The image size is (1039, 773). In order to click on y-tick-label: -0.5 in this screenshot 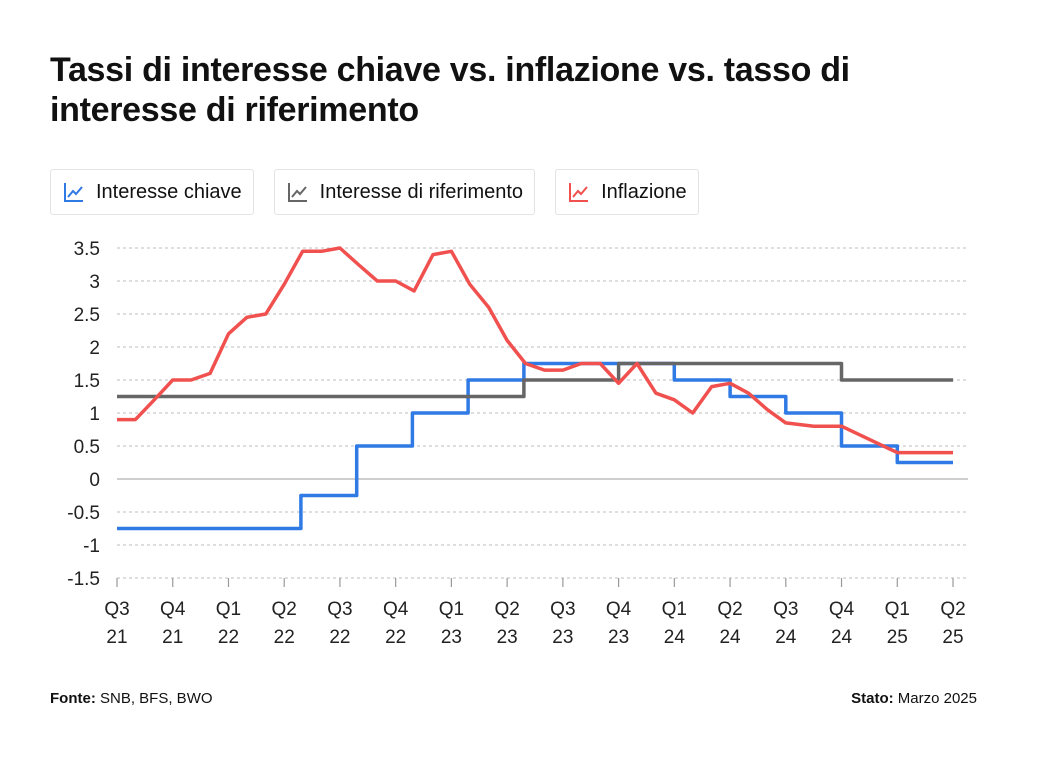, I will do `click(83, 513)`.